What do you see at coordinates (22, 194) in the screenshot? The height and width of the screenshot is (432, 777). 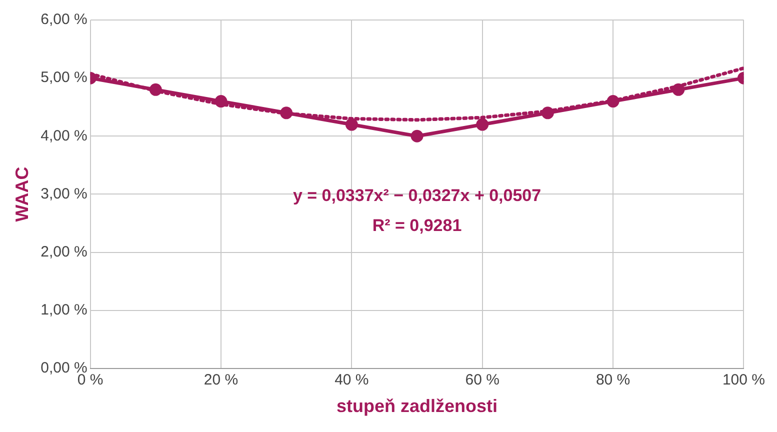 I see `y-axis-title: WAAC` at bounding box center [22, 194].